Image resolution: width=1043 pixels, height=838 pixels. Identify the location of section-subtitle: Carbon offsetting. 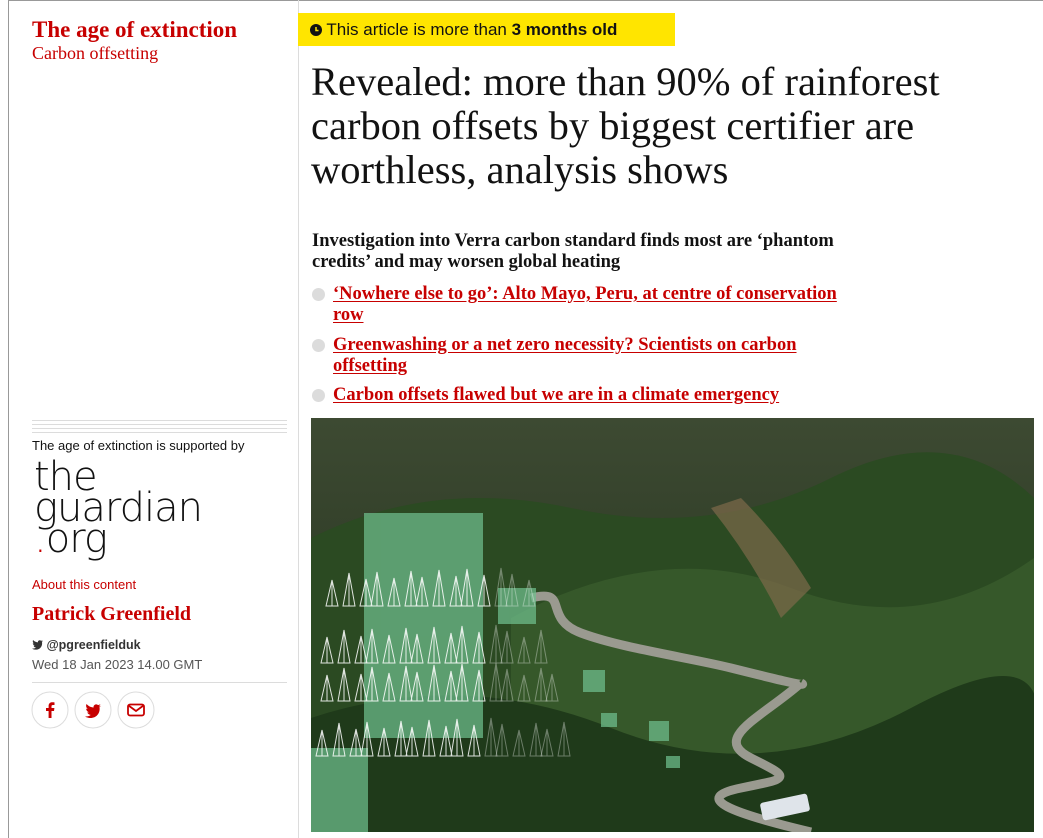
(95, 53).